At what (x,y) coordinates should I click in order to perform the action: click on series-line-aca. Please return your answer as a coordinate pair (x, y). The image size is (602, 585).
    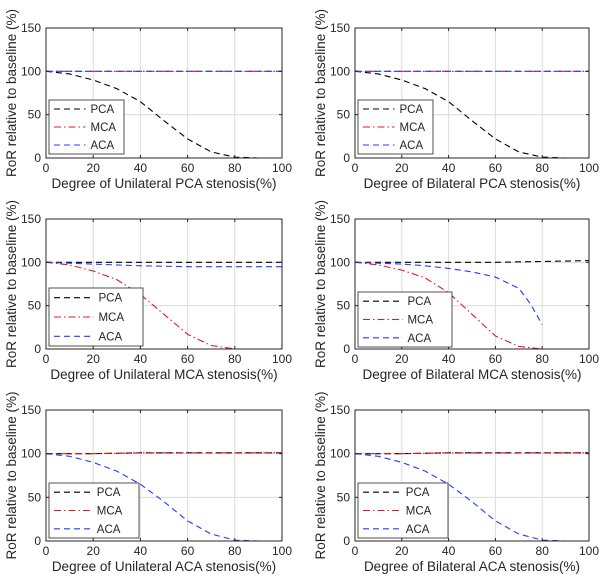
    Looking at the image, I should click on (448, 293).